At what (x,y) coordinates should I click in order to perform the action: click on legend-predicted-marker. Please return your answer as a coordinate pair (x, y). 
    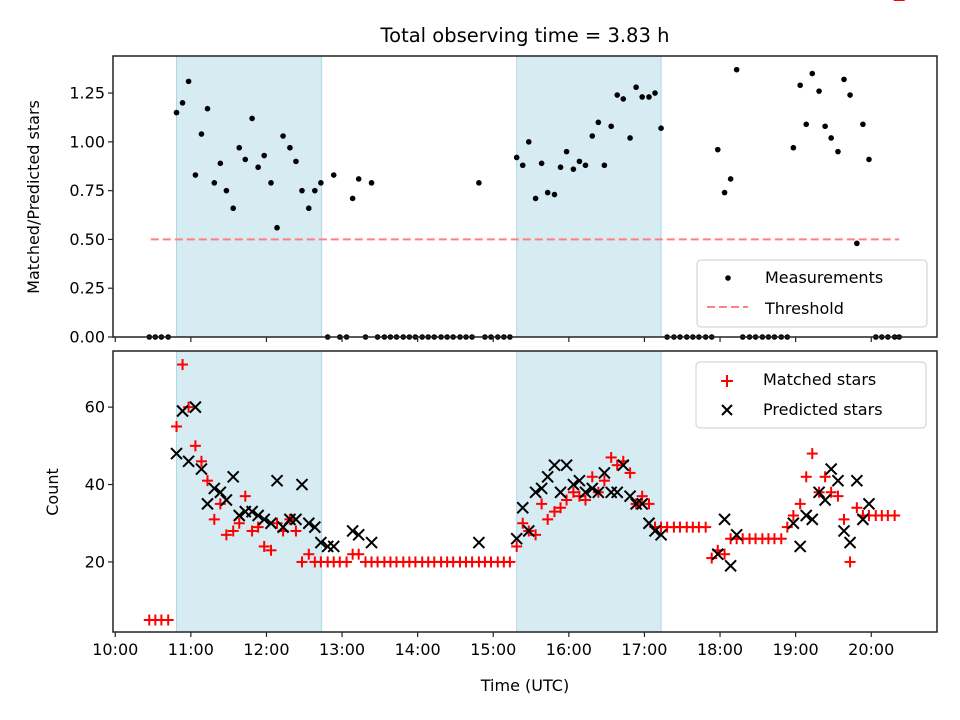
    Looking at the image, I should click on (727, 410).